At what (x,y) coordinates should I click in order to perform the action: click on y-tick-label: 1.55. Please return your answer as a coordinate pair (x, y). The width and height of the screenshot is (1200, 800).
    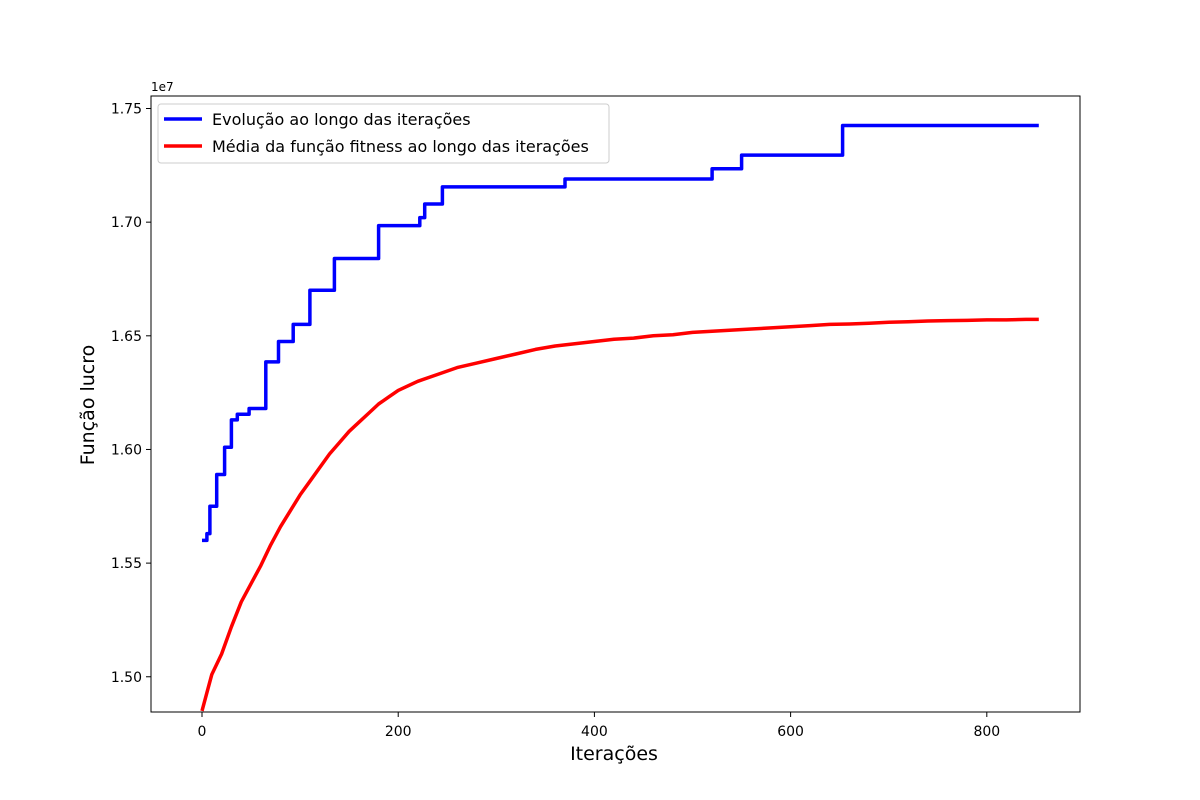
    Looking at the image, I should click on (126, 564).